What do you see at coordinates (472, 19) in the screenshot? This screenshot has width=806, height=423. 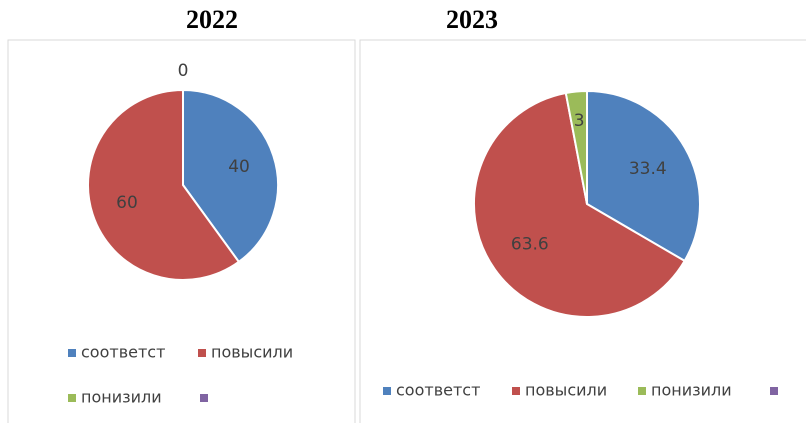 I see `chart-title: 2023` at bounding box center [472, 19].